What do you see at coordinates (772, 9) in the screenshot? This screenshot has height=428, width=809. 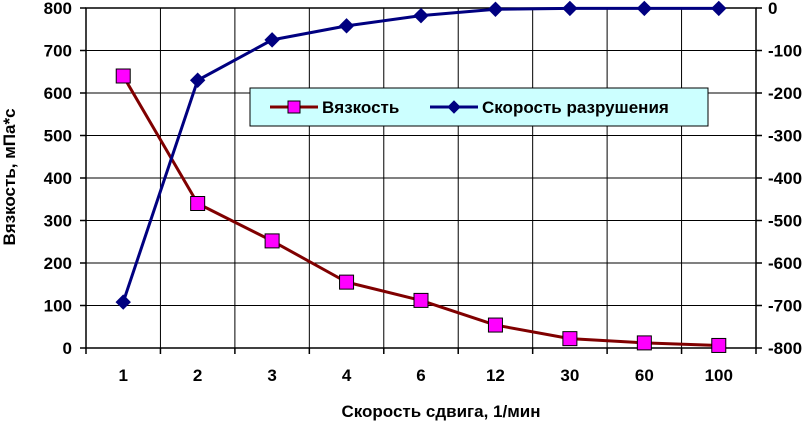 I see `y-tick-label-right: 0` at bounding box center [772, 9].